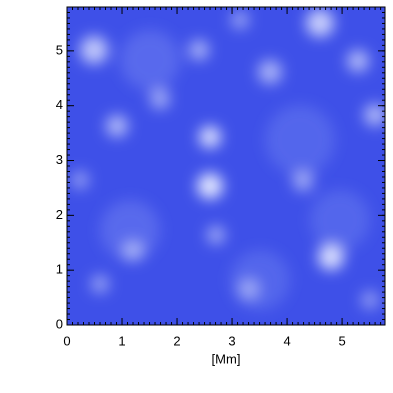  Describe the element at coordinates (226, 358) in the screenshot. I see `x-axis-label: [Mm]` at that location.